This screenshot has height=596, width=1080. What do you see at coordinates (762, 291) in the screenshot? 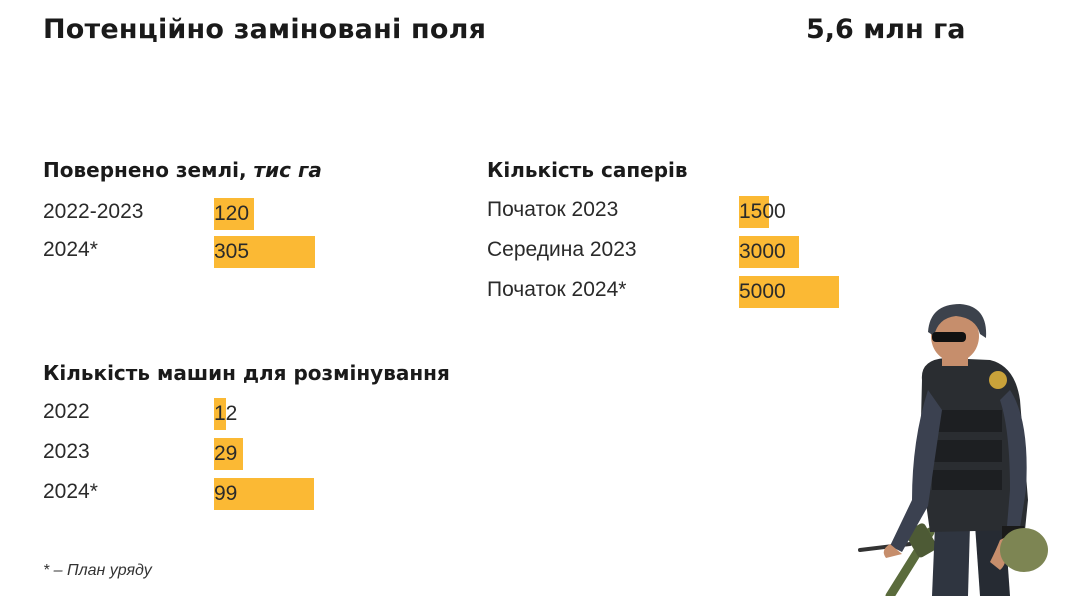
I see `deminers-bar-value: 5000` at bounding box center [762, 291].